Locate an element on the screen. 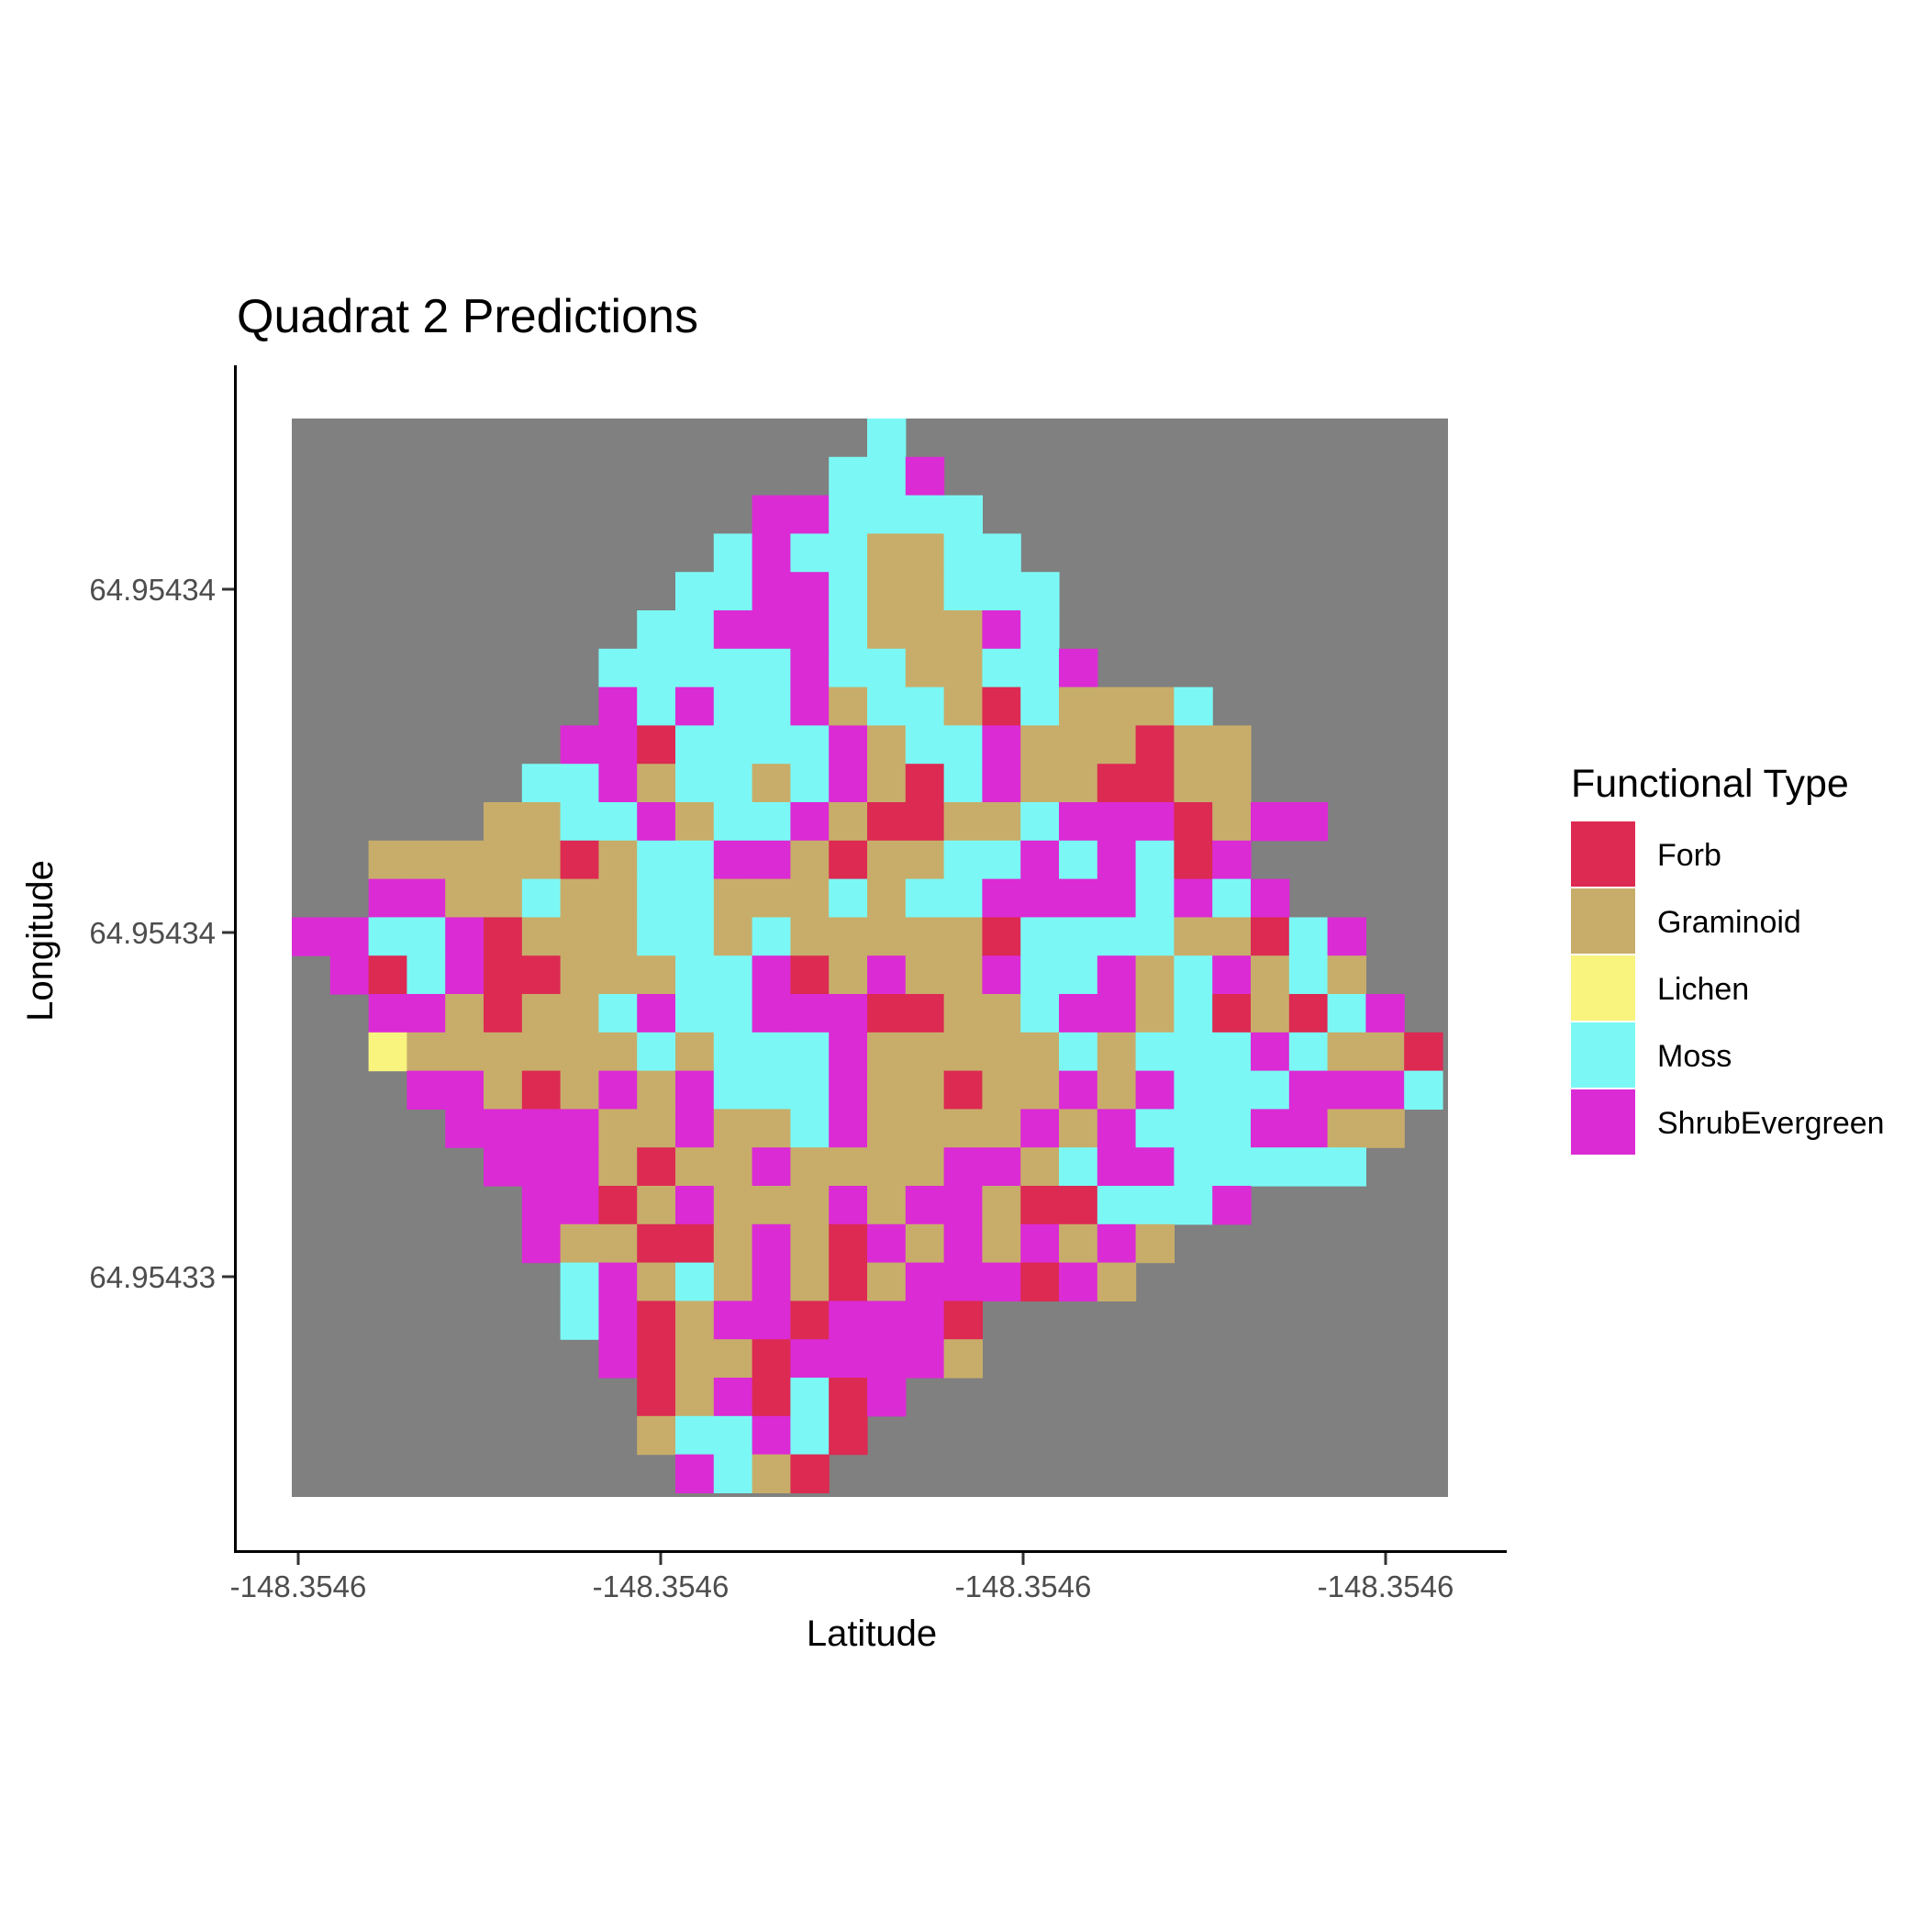  legend-key-shrubevergreen is located at coordinates (1603, 1122).